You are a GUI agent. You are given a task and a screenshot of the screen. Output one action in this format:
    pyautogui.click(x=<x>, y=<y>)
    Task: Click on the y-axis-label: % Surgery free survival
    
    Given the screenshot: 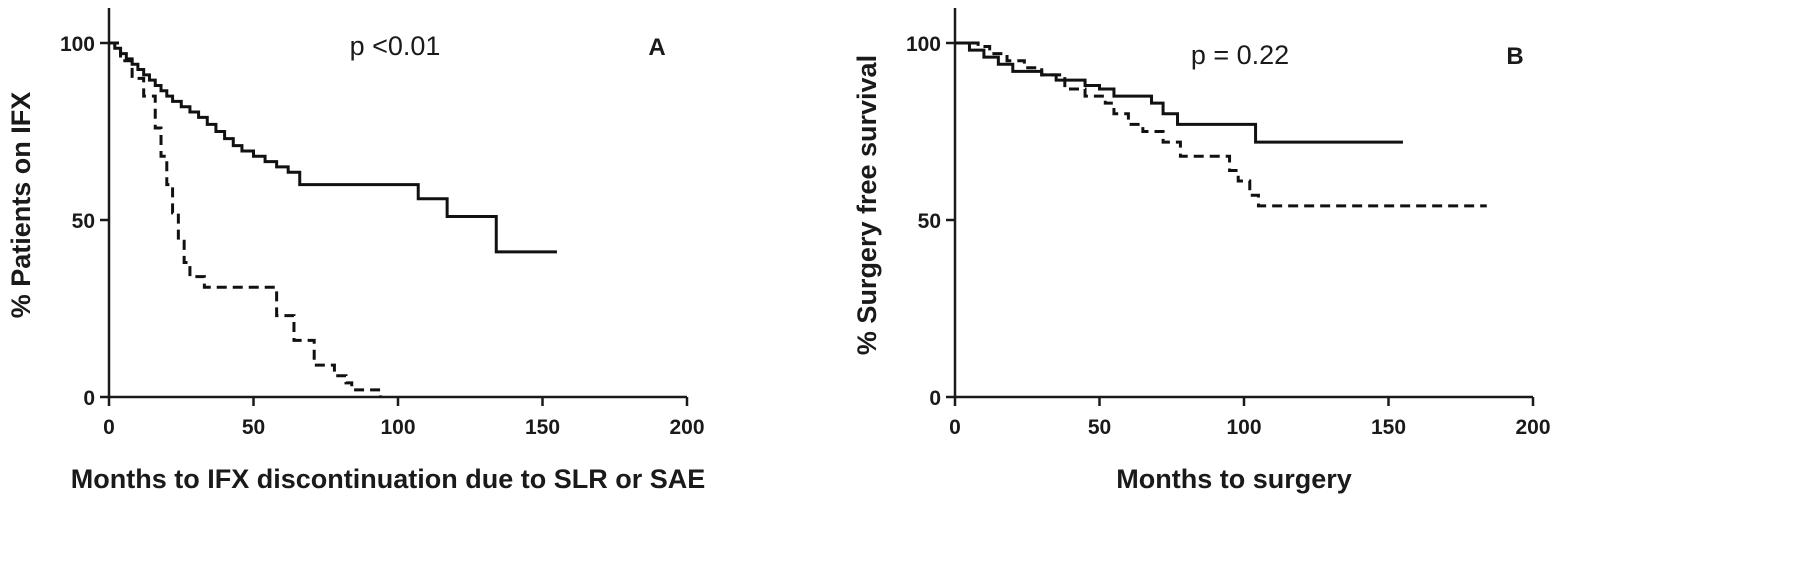 What is the action you would take?
    pyautogui.click(x=867, y=205)
    